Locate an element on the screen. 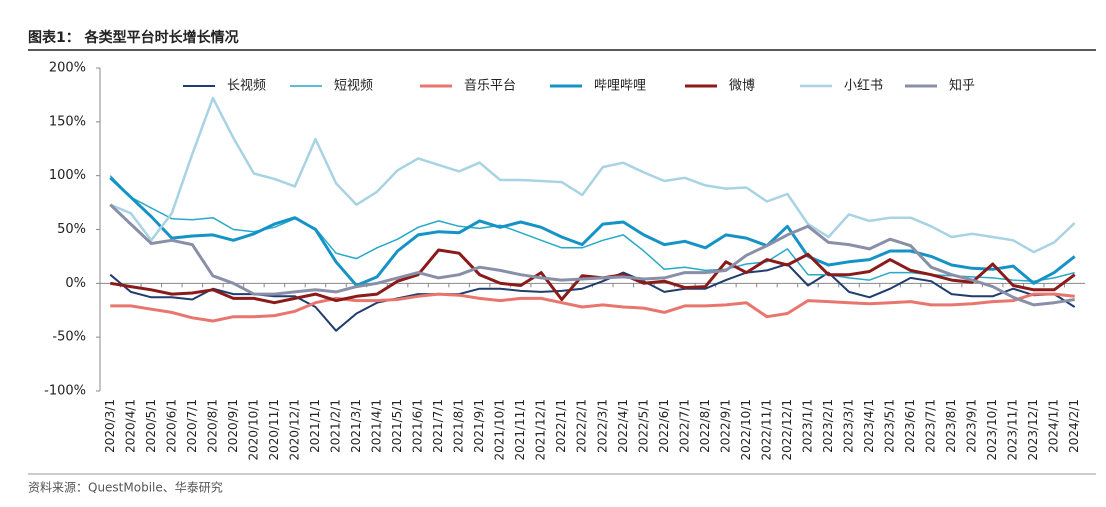 This screenshot has height=507, width=1106. x-tick-label: 2022/12/1 is located at coordinates (787, 430).